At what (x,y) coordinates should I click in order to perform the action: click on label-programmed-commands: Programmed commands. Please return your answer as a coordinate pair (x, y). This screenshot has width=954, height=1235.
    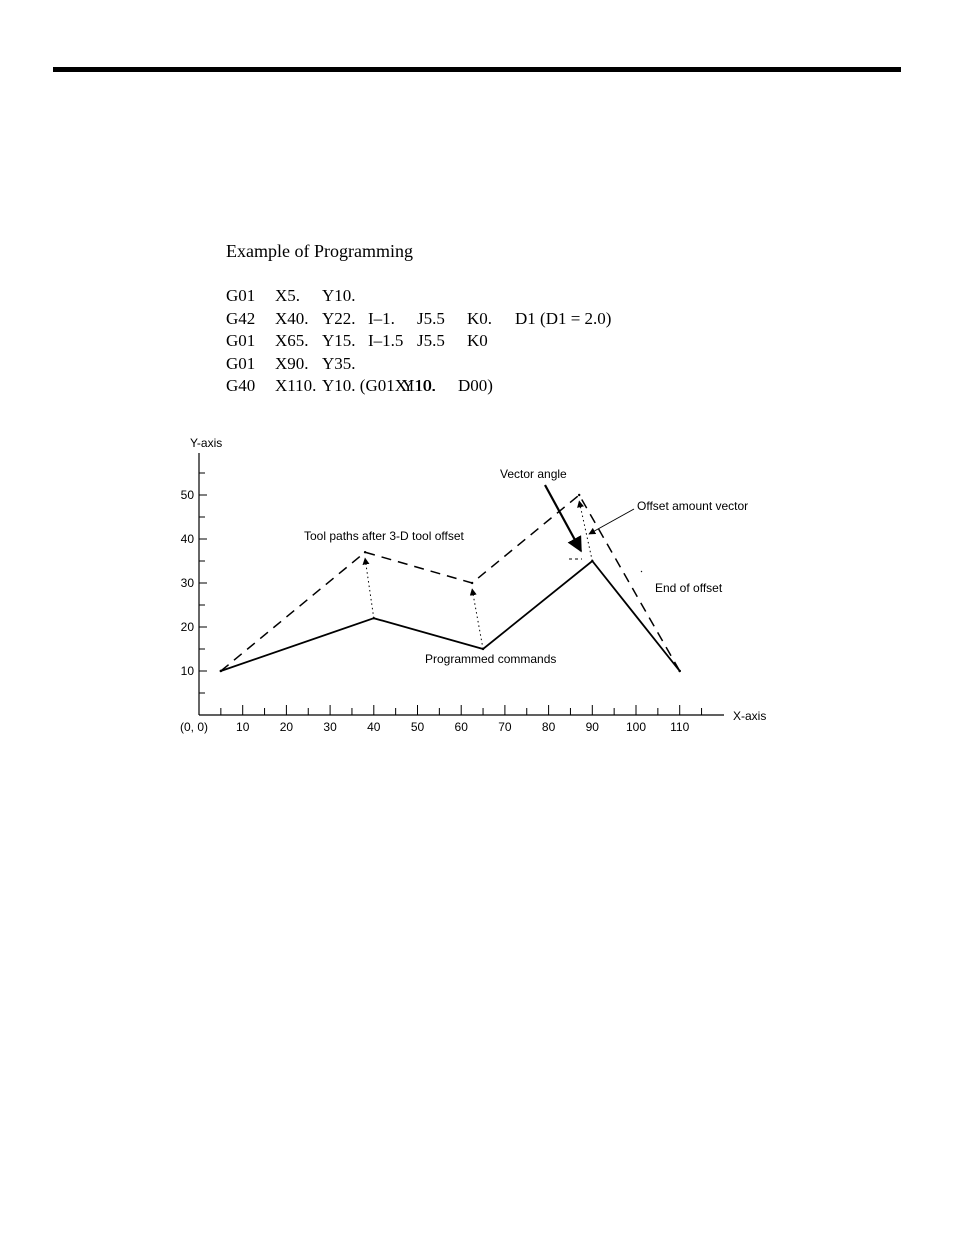
    Looking at the image, I should click on (490, 659).